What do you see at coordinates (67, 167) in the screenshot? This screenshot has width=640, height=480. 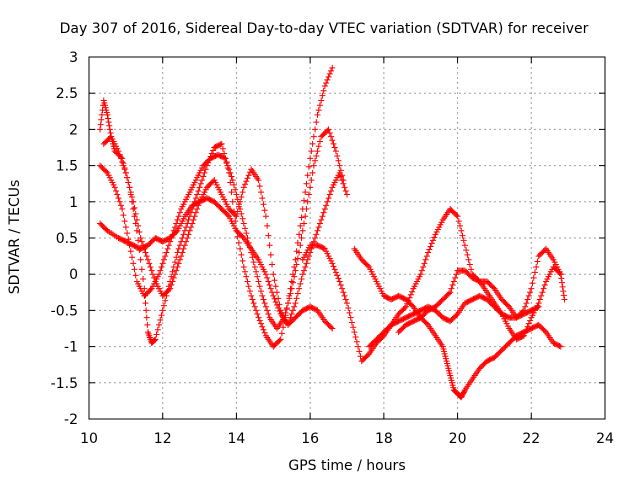 I see `y-tick-label: 1.5` at bounding box center [67, 167].